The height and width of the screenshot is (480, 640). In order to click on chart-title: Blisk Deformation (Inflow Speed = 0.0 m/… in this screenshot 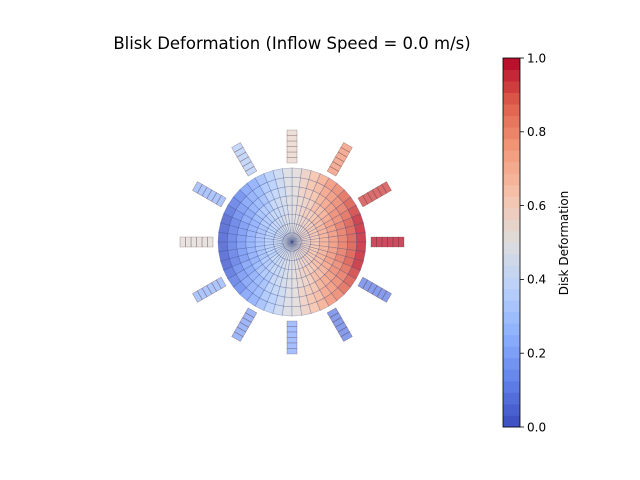, I will do `click(291, 43)`.